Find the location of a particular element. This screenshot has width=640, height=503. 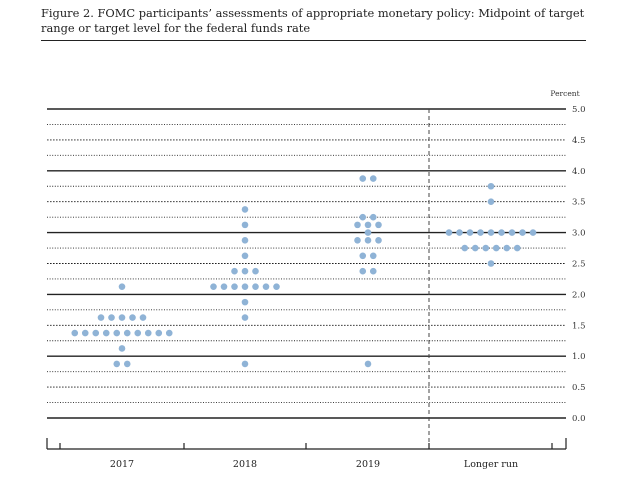

y-tick-label: 1.0 is located at coordinates (579, 357).